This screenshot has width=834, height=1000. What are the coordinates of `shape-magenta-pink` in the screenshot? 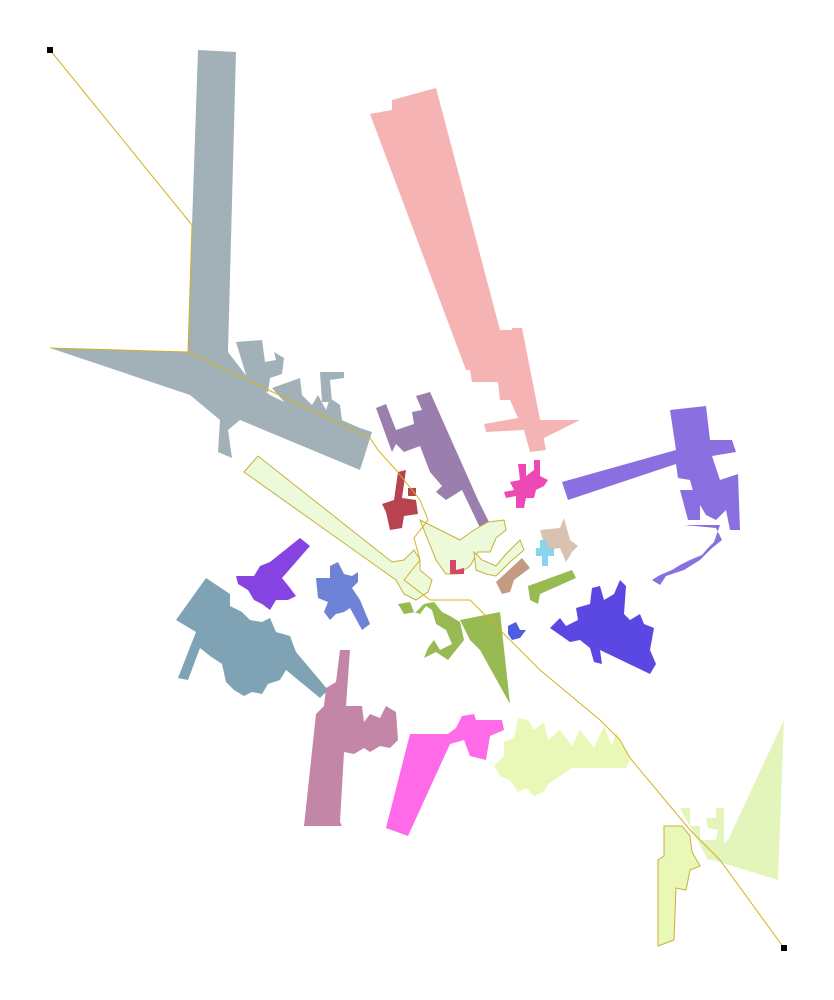 It's located at (526, 484).